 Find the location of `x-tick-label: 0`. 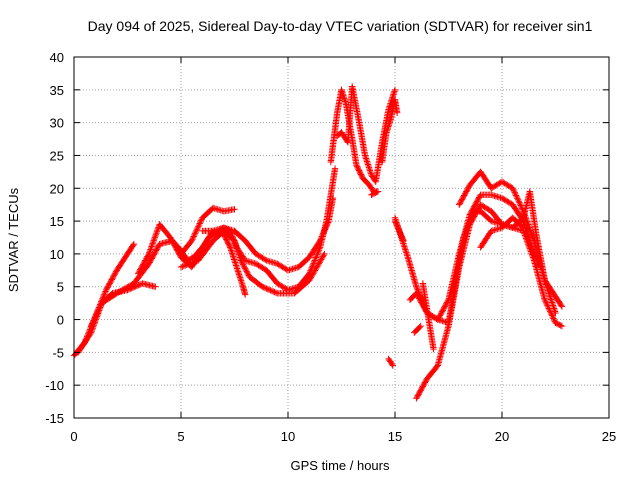

x-tick-label: 0 is located at coordinates (73, 436).